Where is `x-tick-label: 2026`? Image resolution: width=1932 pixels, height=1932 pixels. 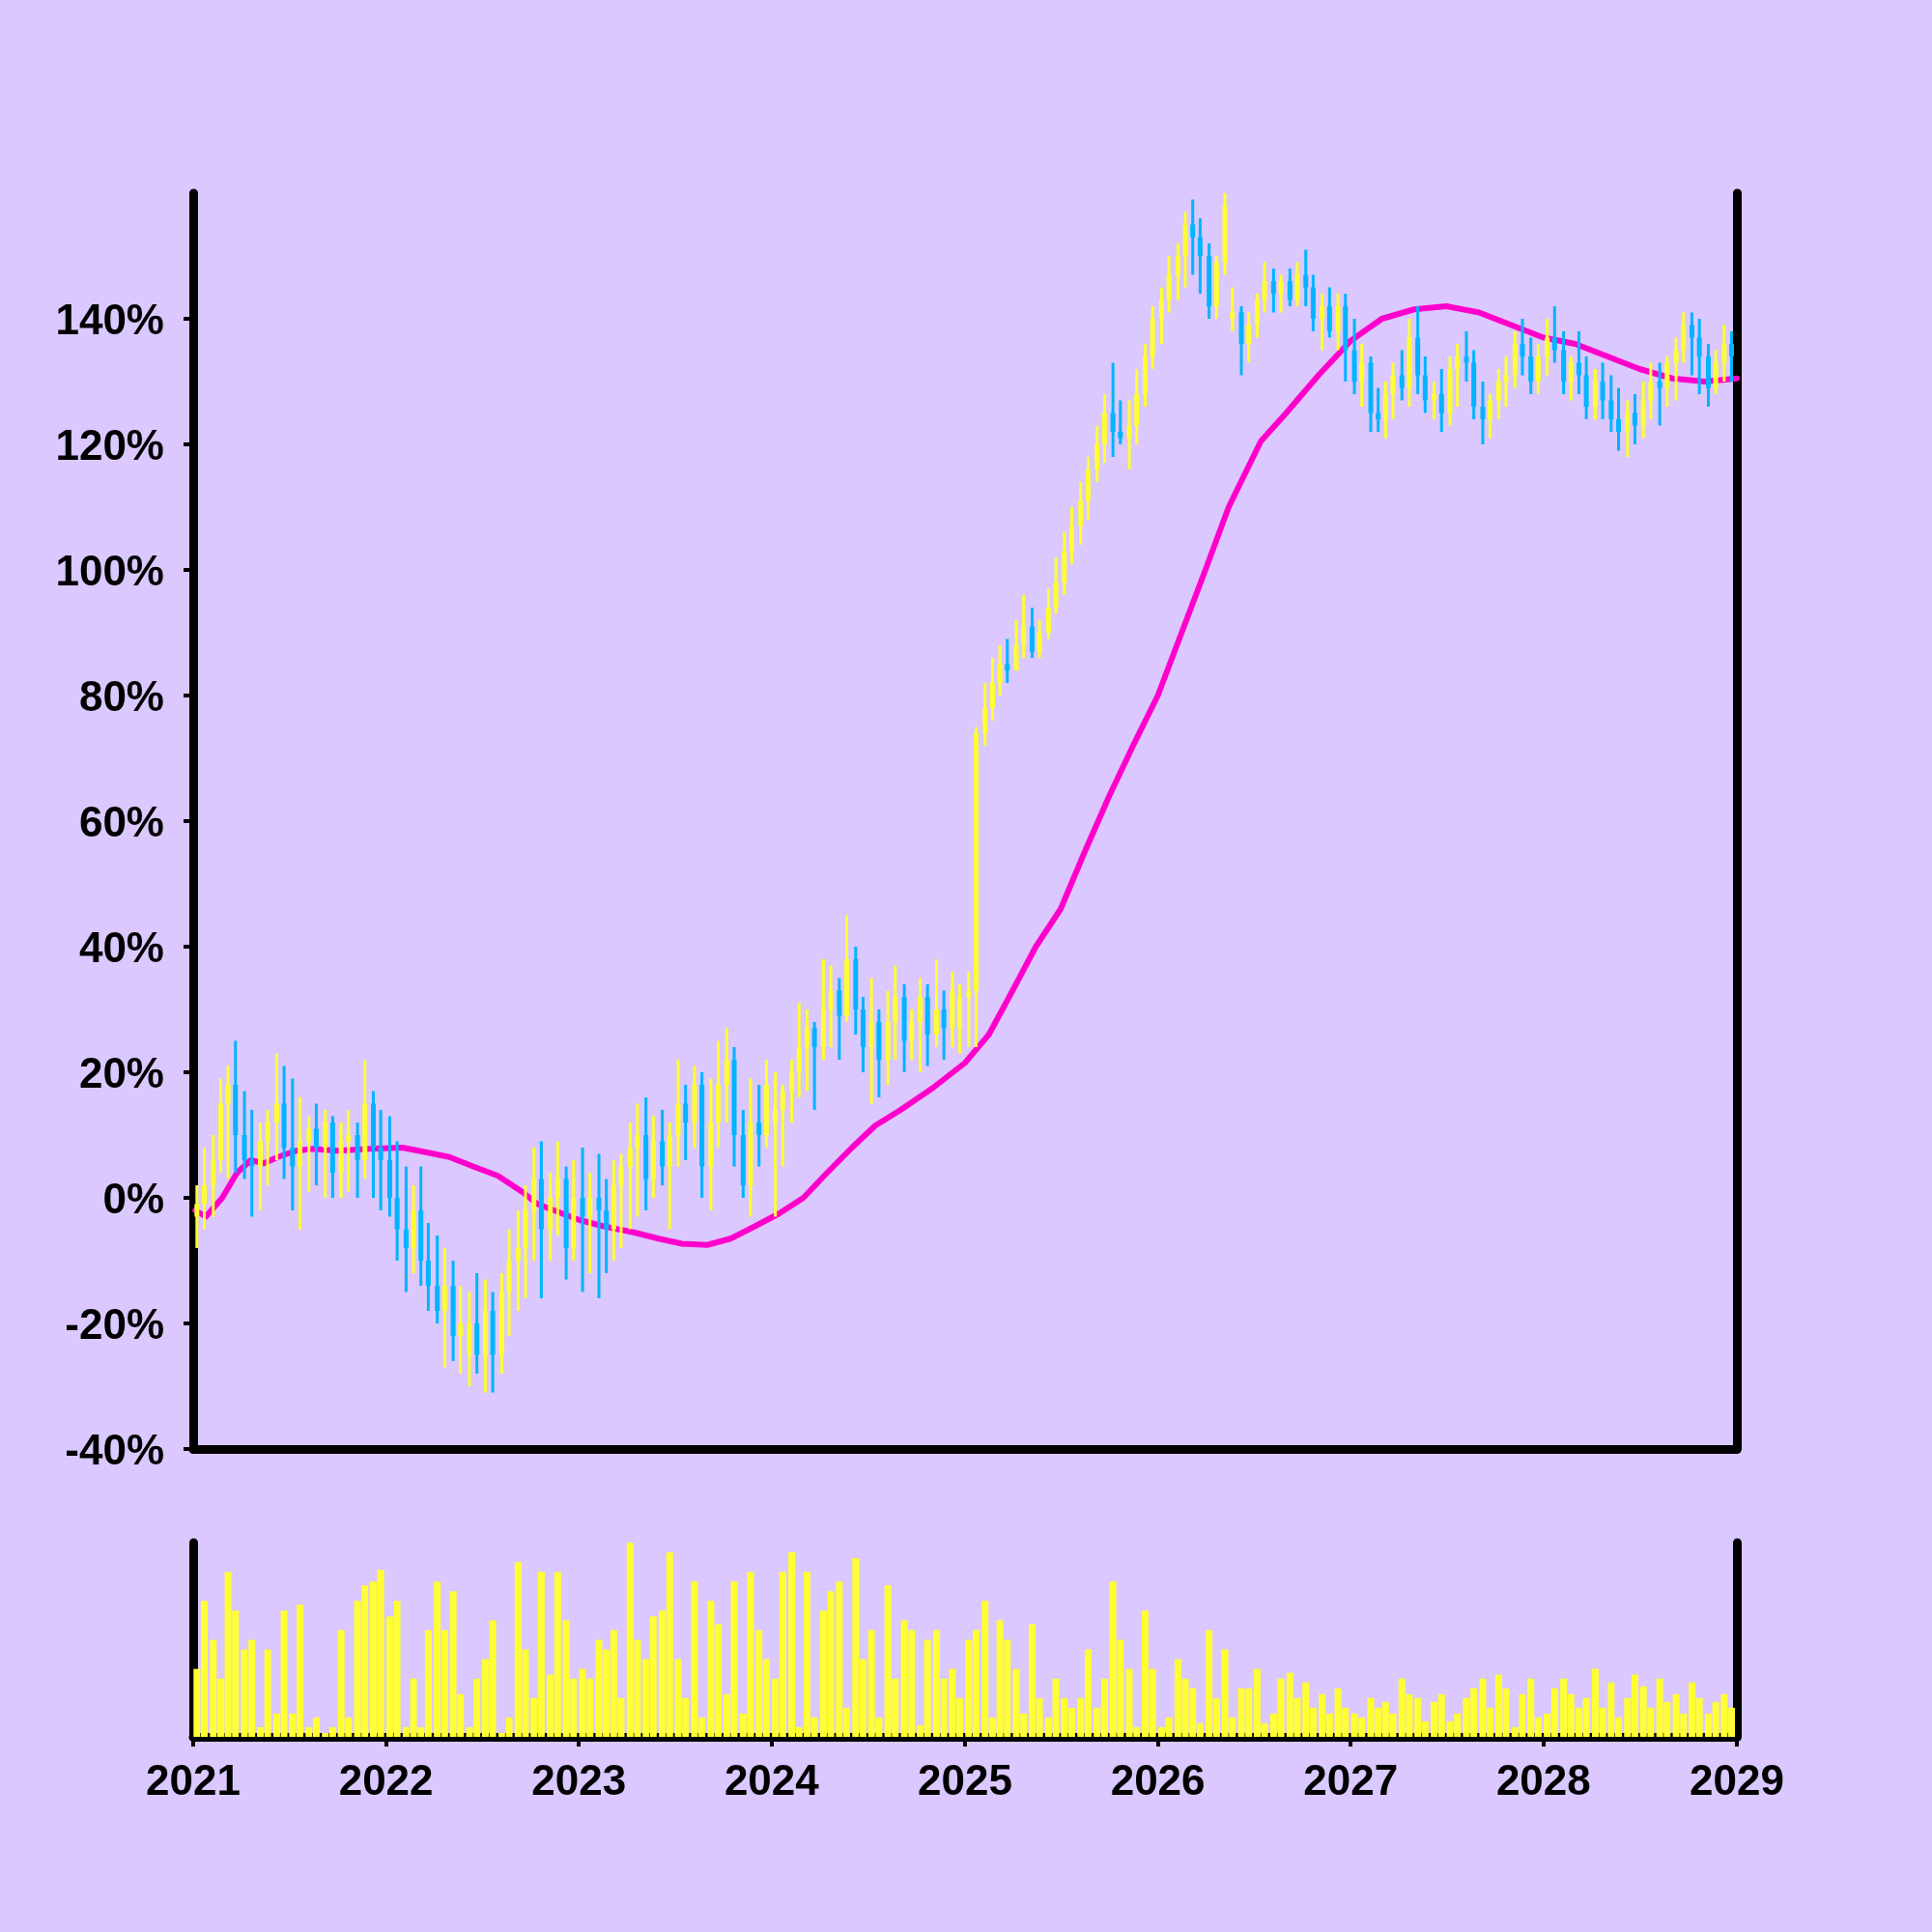
x-tick-label: 2026 is located at coordinates (1158, 1779).